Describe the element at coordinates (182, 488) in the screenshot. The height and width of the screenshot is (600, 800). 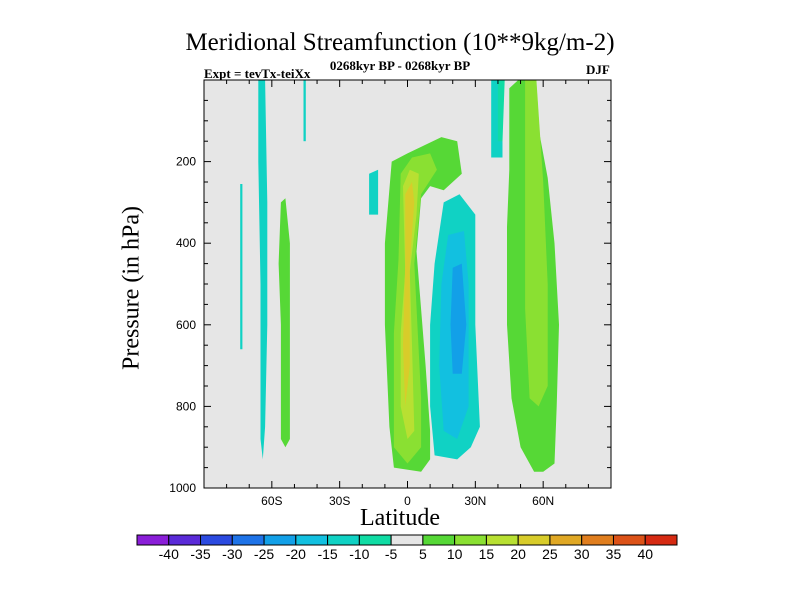
I see `y-tick-label: 1000` at that location.